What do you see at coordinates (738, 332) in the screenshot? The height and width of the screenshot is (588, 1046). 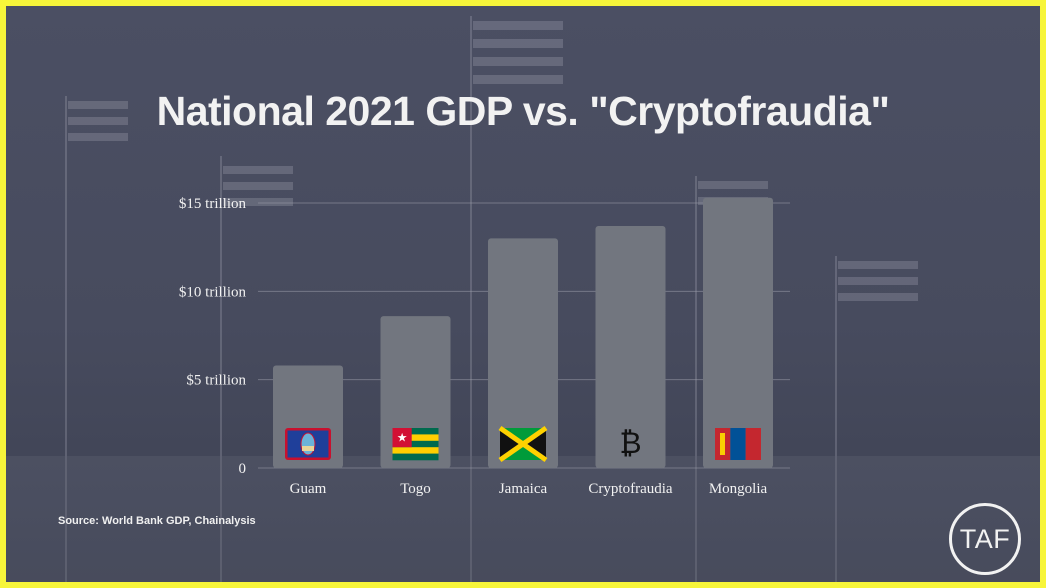 I see `bar-mongolia` at bounding box center [738, 332].